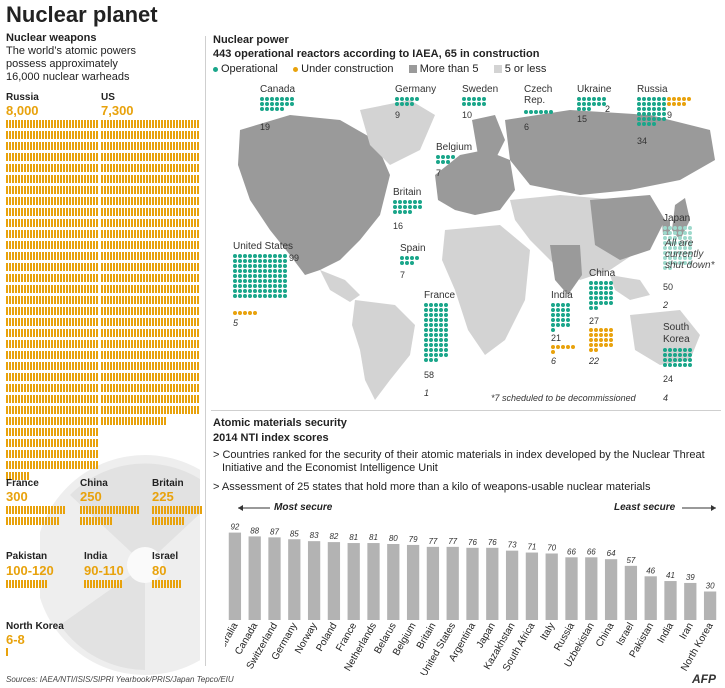  Describe the element at coordinates (472, 542) in the screenshot. I see `bar-value-label: 76` at that location.